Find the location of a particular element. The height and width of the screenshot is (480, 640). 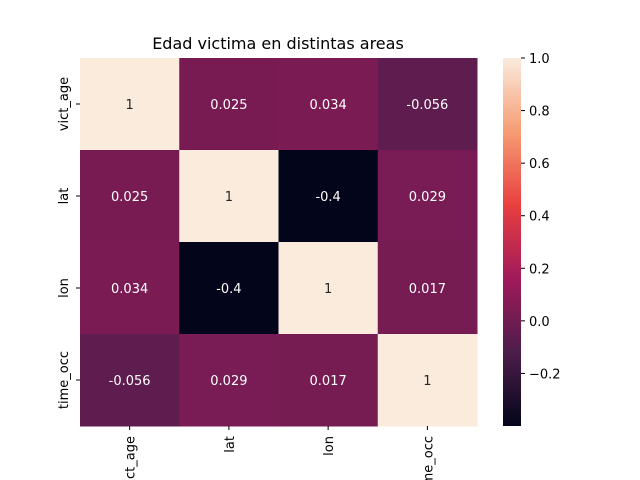

colorbar-tick-label: −0.2 is located at coordinates (545, 374).